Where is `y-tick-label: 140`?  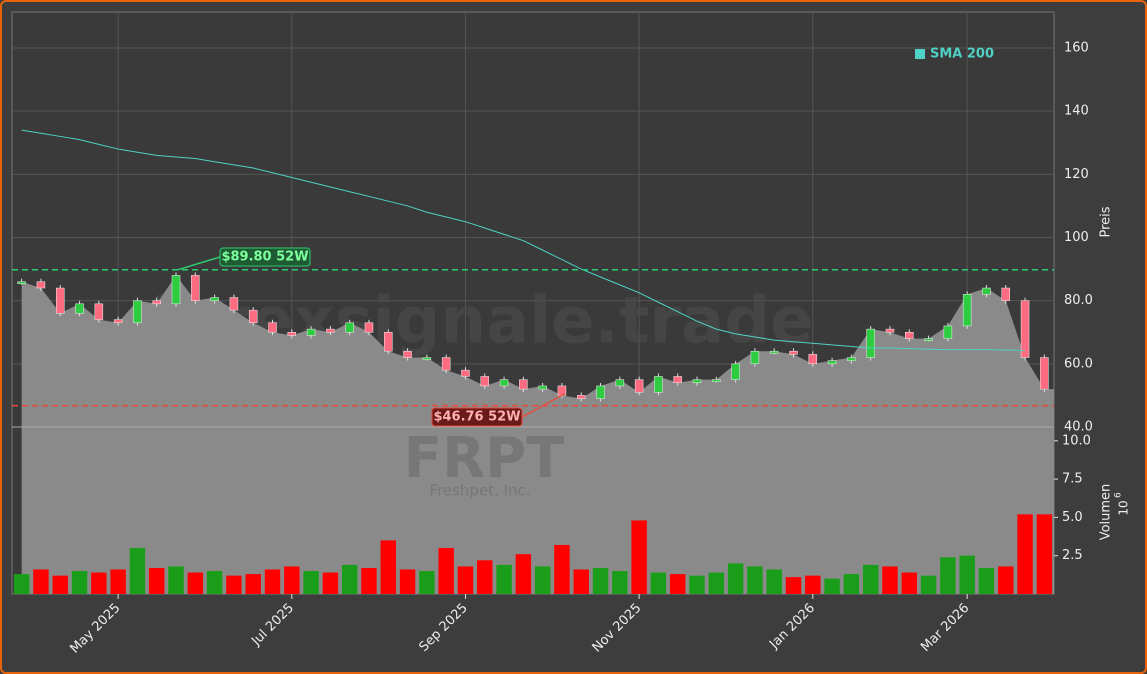
y-tick-label: 140 is located at coordinates (1076, 111).